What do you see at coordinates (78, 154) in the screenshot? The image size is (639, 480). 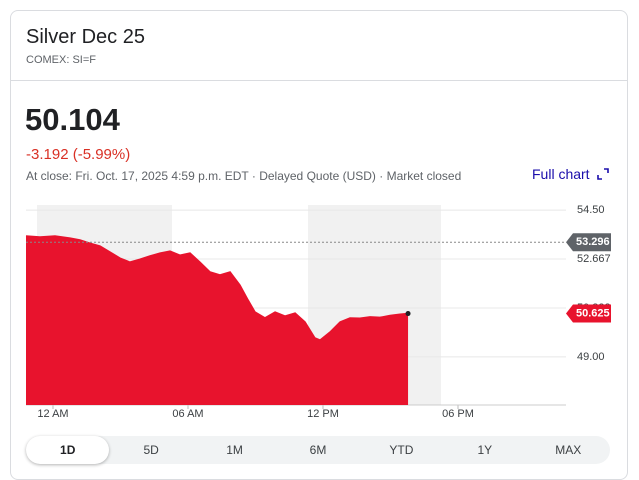 I see `change: -3.192 (-5.99%)` at bounding box center [78, 154].